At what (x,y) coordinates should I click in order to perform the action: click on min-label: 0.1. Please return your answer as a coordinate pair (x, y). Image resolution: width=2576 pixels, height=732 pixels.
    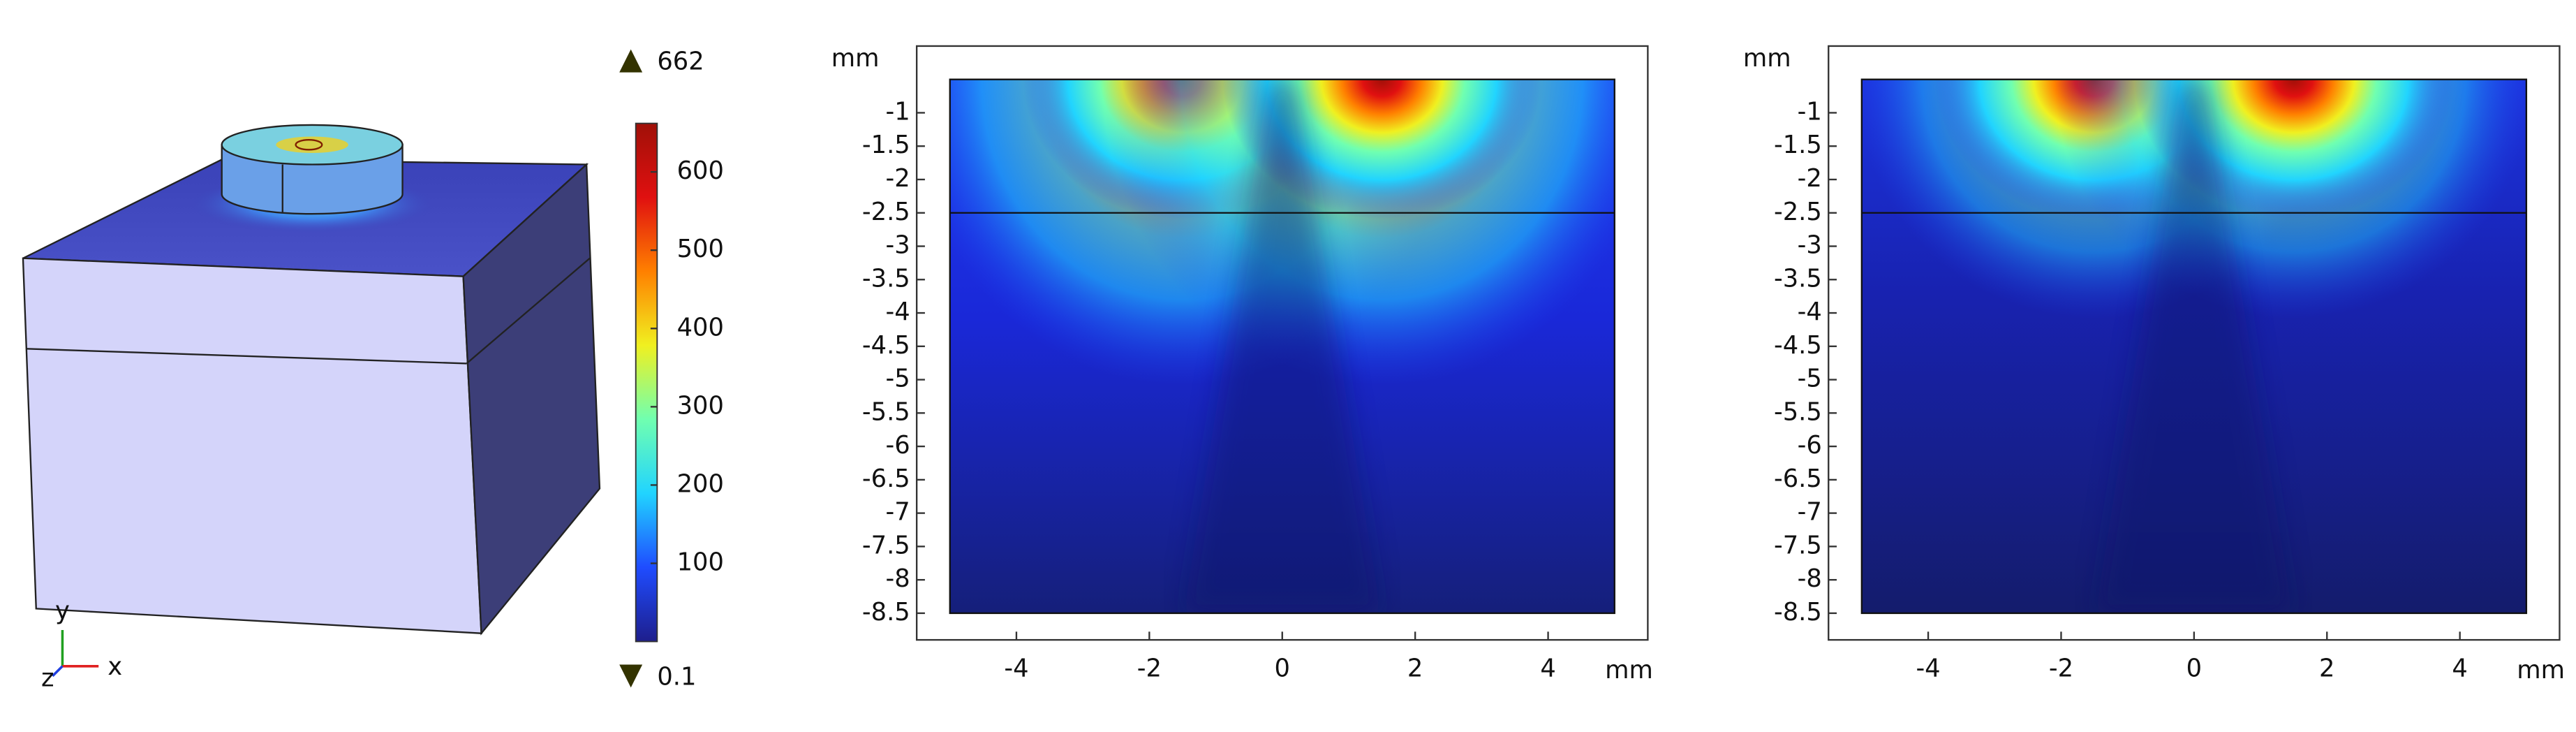
    Looking at the image, I should click on (676, 676).